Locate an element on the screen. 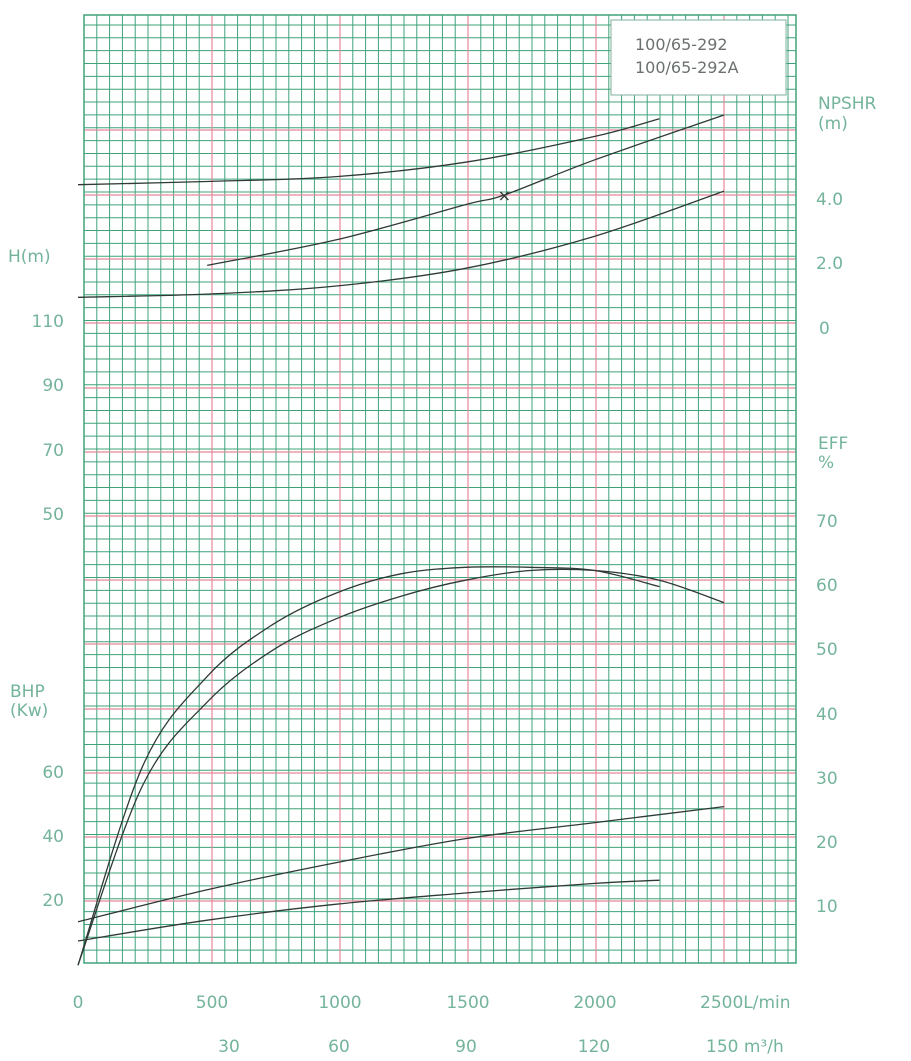  npshr-tick-label: 0 is located at coordinates (824, 329).